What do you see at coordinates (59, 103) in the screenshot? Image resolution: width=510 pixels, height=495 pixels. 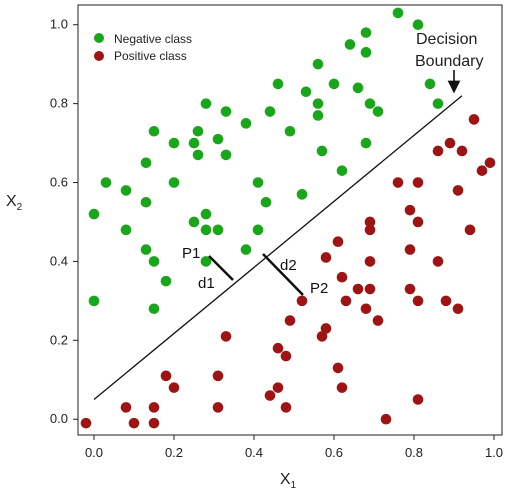 I see `y-tick-label: 0.8` at bounding box center [59, 103].